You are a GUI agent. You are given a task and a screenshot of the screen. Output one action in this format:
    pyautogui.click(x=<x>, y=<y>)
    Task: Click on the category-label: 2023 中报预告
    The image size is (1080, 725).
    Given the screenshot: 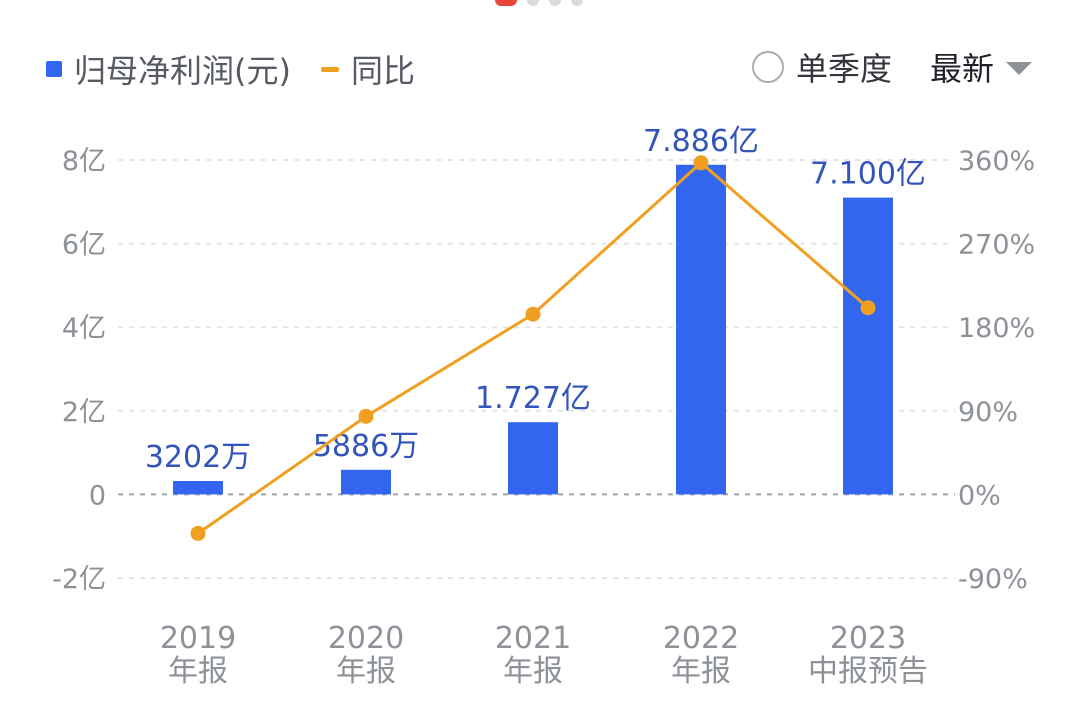 What is the action you would take?
    pyautogui.click(x=868, y=655)
    